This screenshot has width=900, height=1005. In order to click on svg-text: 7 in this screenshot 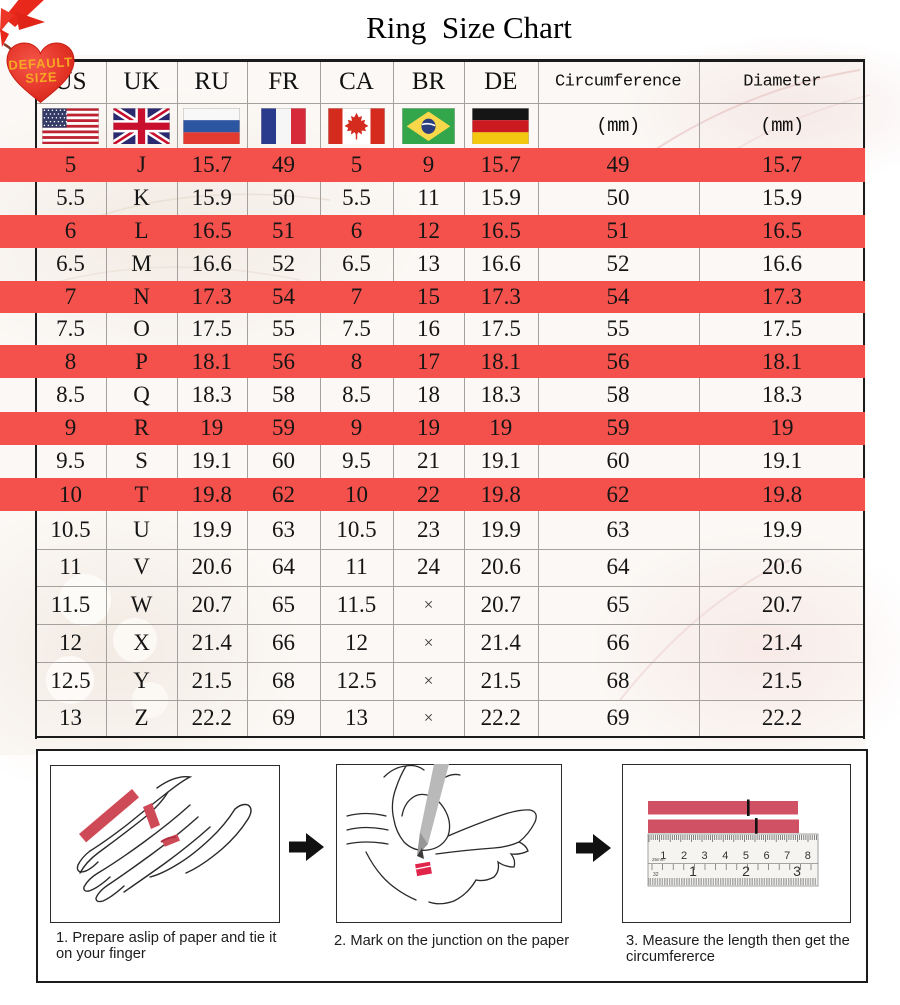, I will do `click(787, 856)`.